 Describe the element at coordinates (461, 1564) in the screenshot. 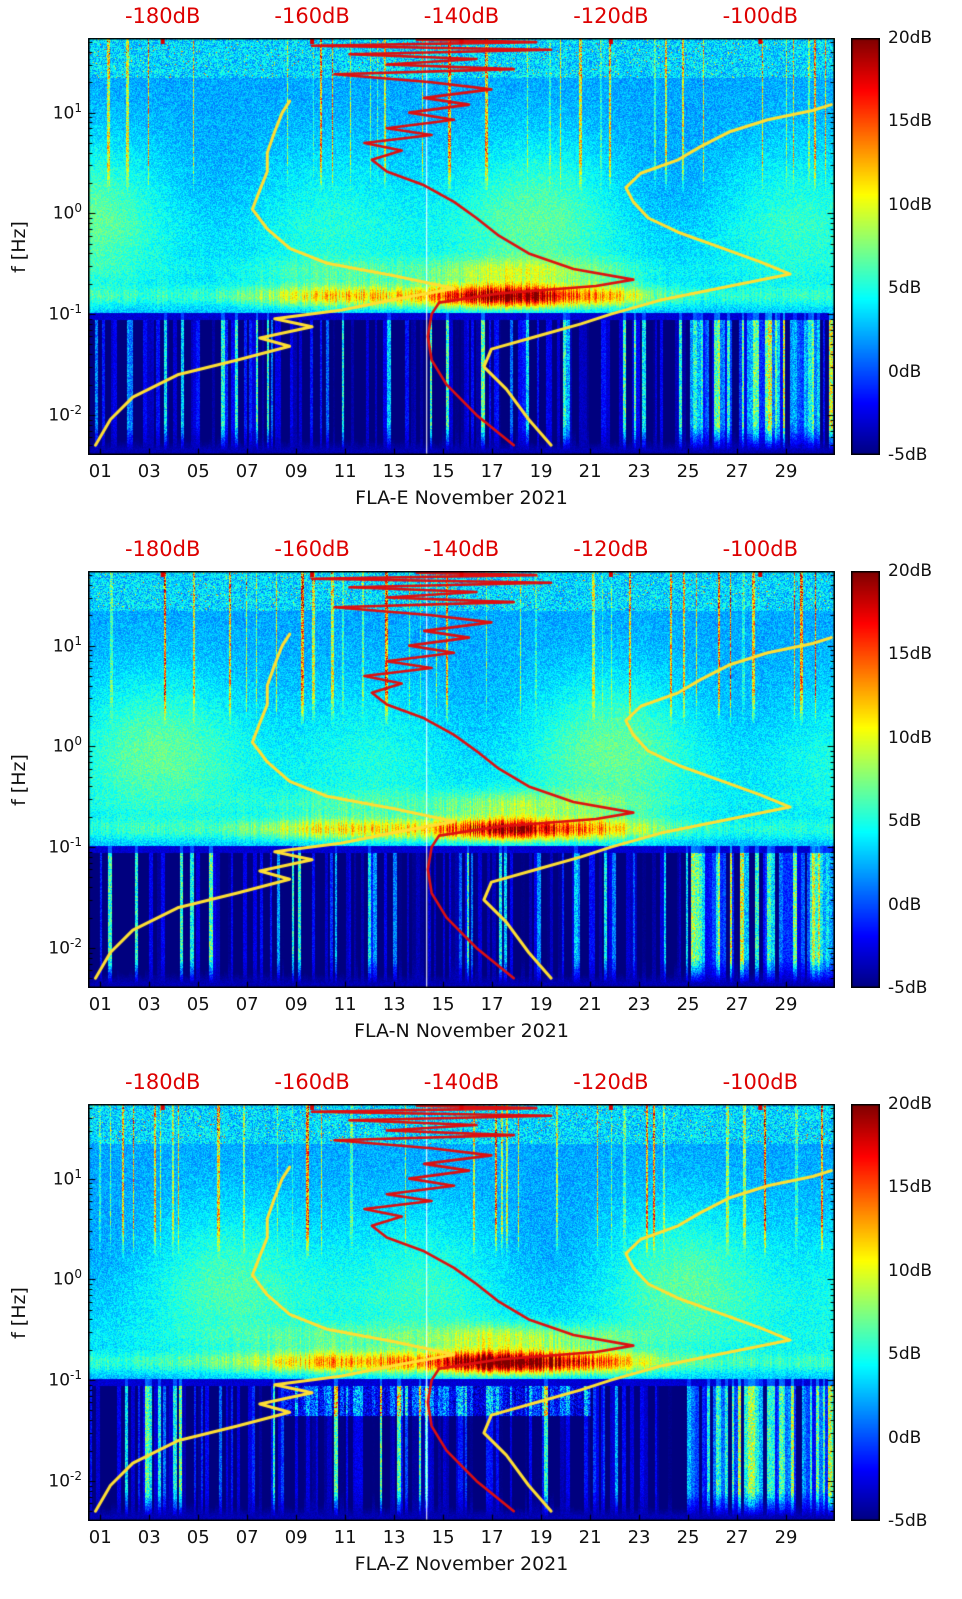

I see `panel-title: FLA-Z November 2021` at that location.